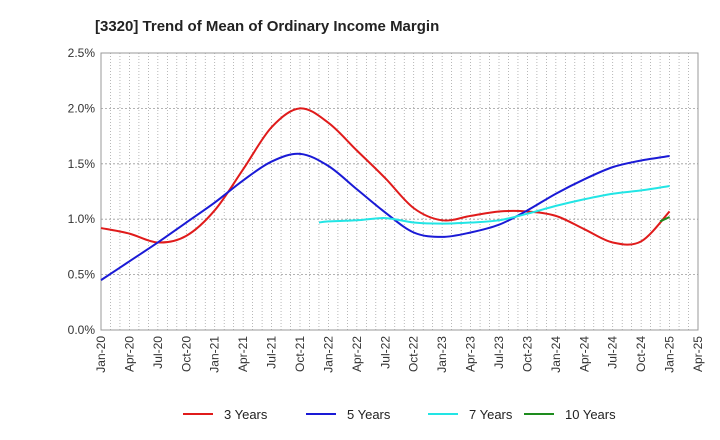 This screenshot has height=440, width=720. Describe the element at coordinates (82, 108) in the screenshot. I see `y-tick-label: 2.0%` at that location.